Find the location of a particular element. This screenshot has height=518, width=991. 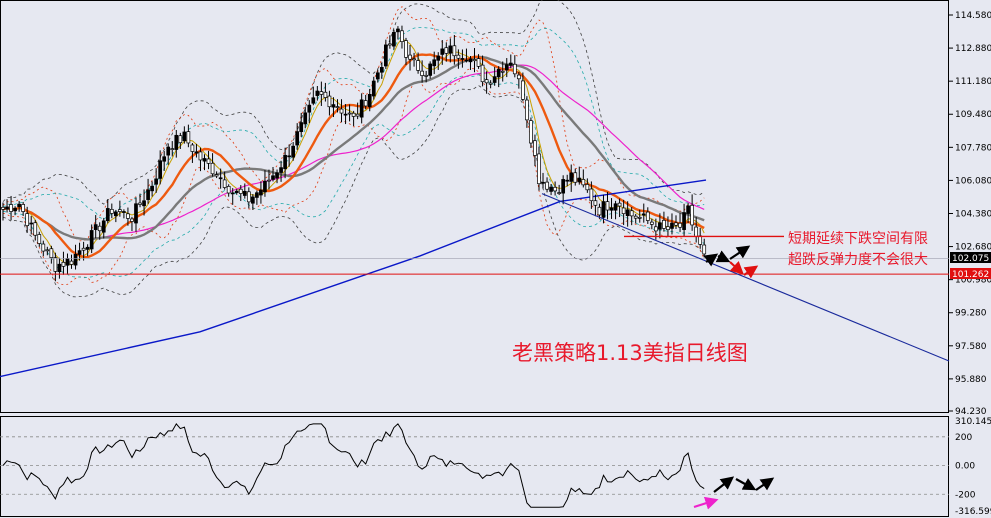

price-tick-label: 94.230 is located at coordinates (971, 412).